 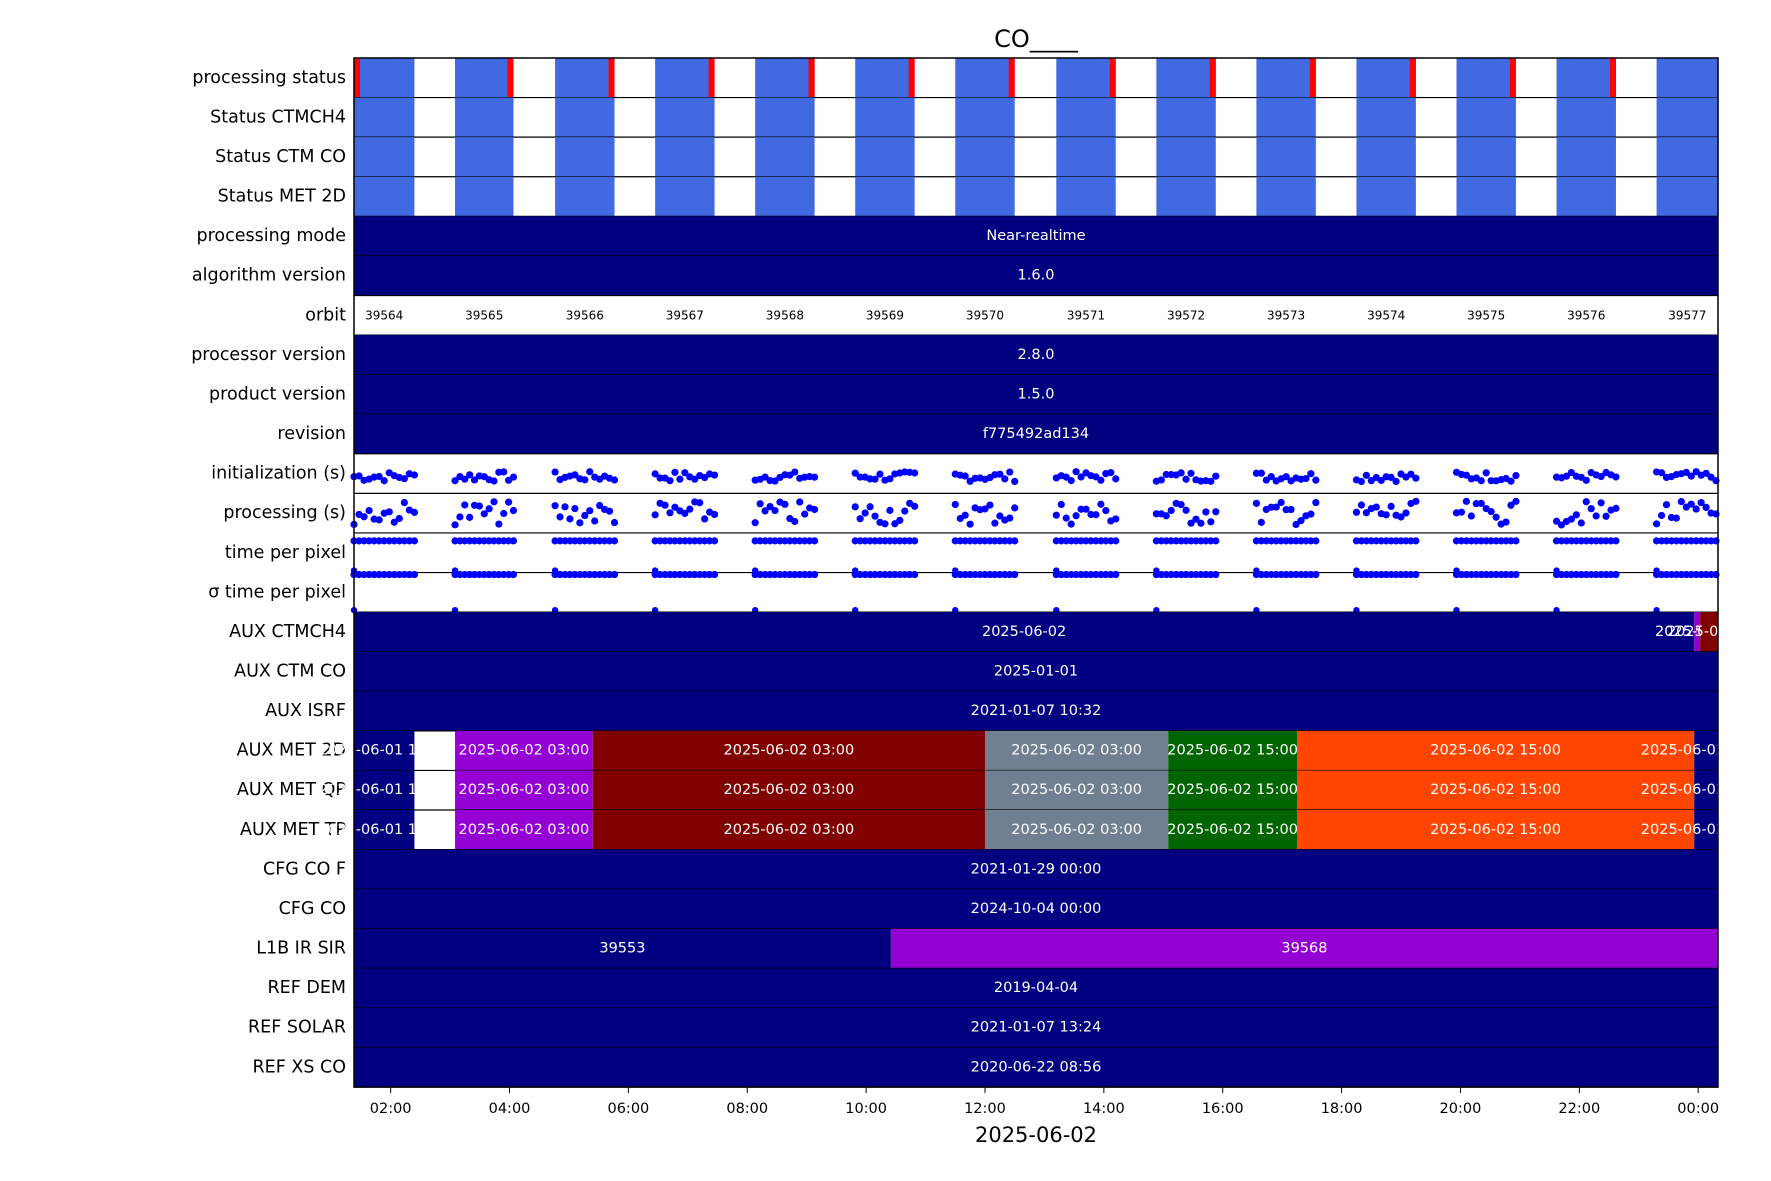 I want to click on row-label: AUX CTM CO, so click(x=290, y=671).